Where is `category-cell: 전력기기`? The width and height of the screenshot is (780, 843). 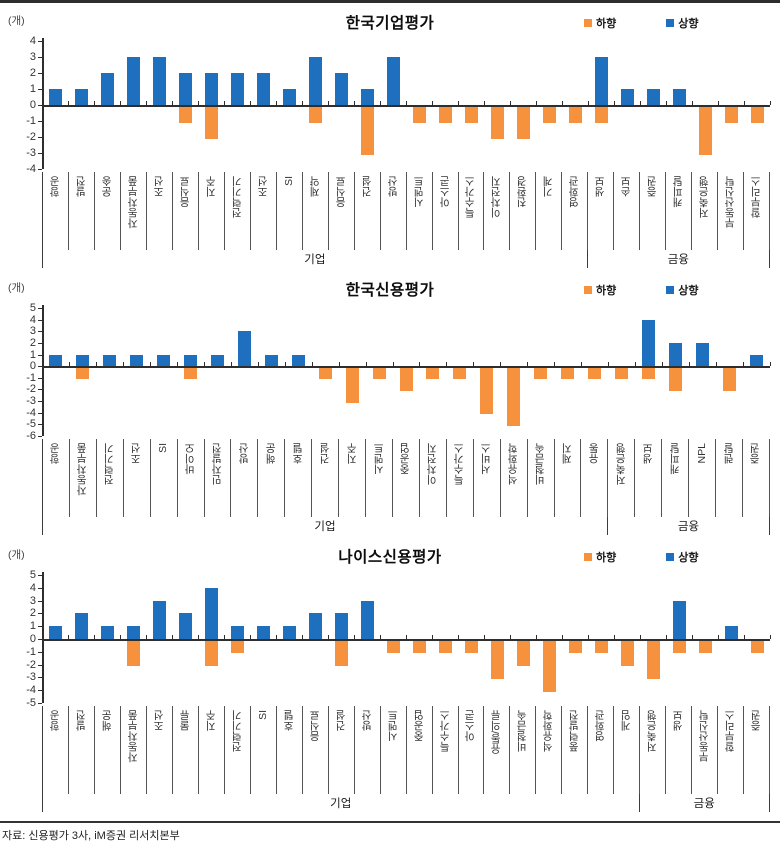 category-cell: 전력기기 is located at coordinates (110, 478).